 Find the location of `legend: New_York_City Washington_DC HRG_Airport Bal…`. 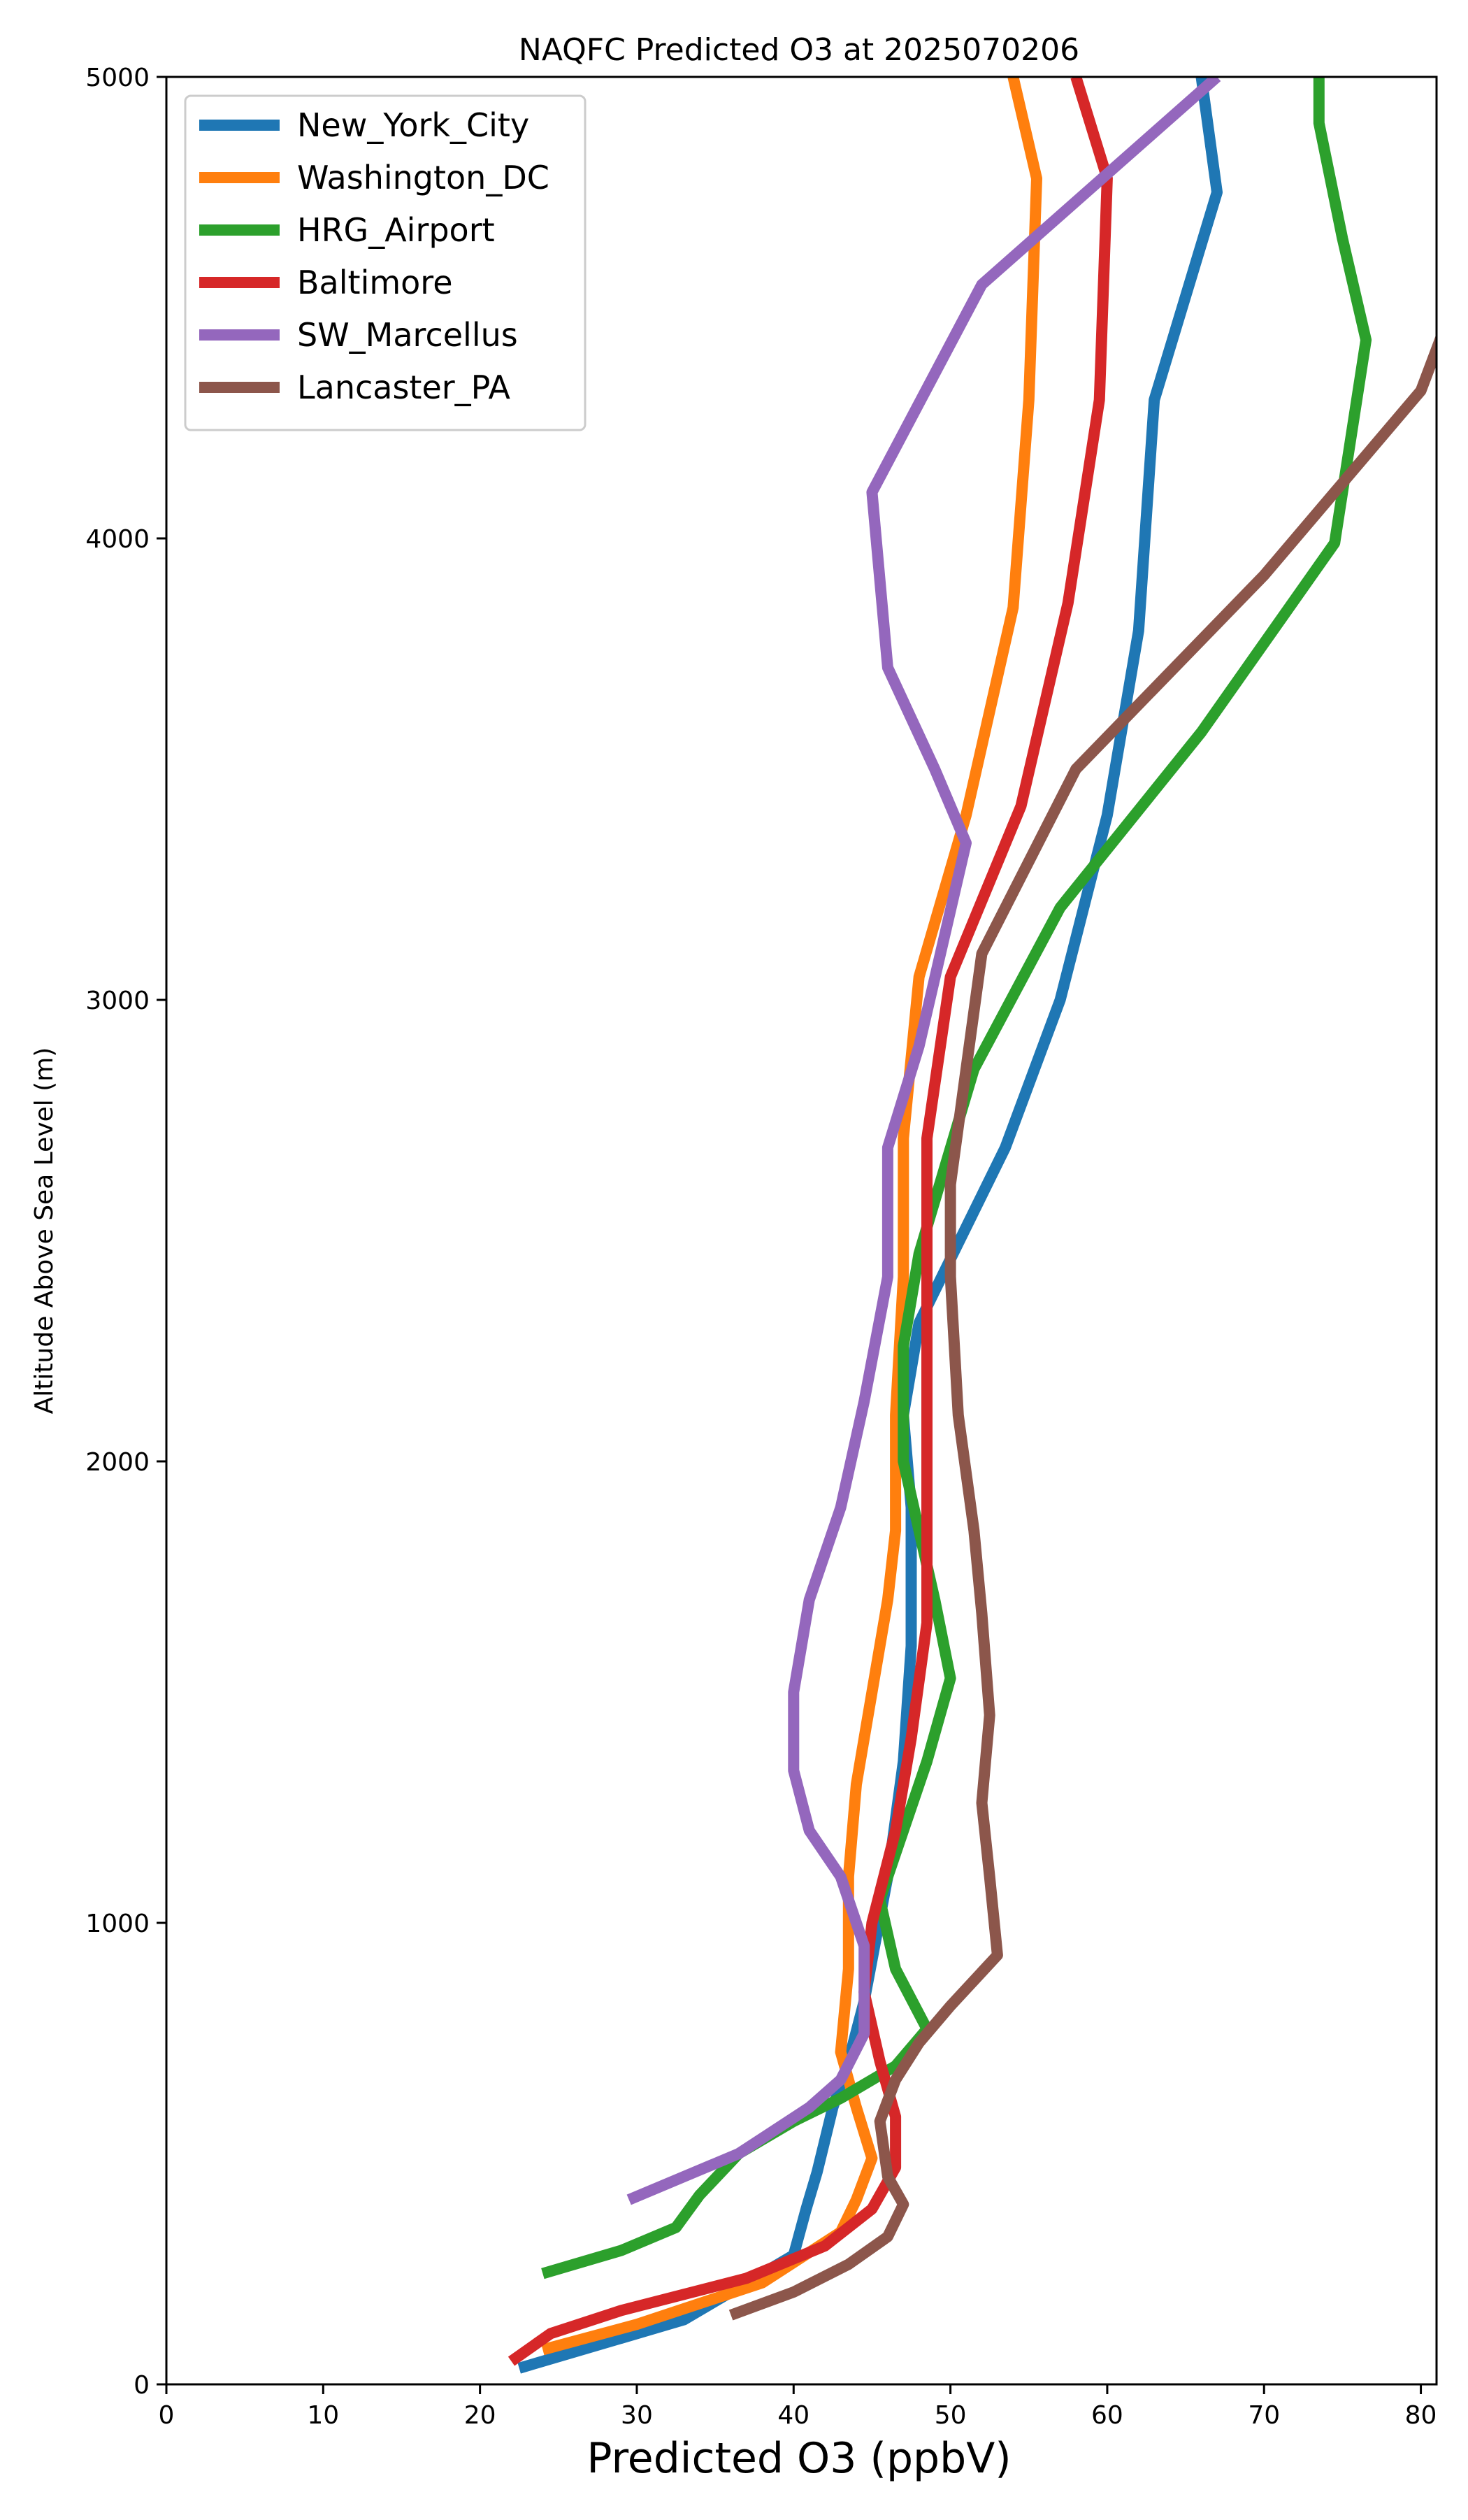

legend: New_York_City Washington_DC HRG_Airport Bal… is located at coordinates (385, 262).